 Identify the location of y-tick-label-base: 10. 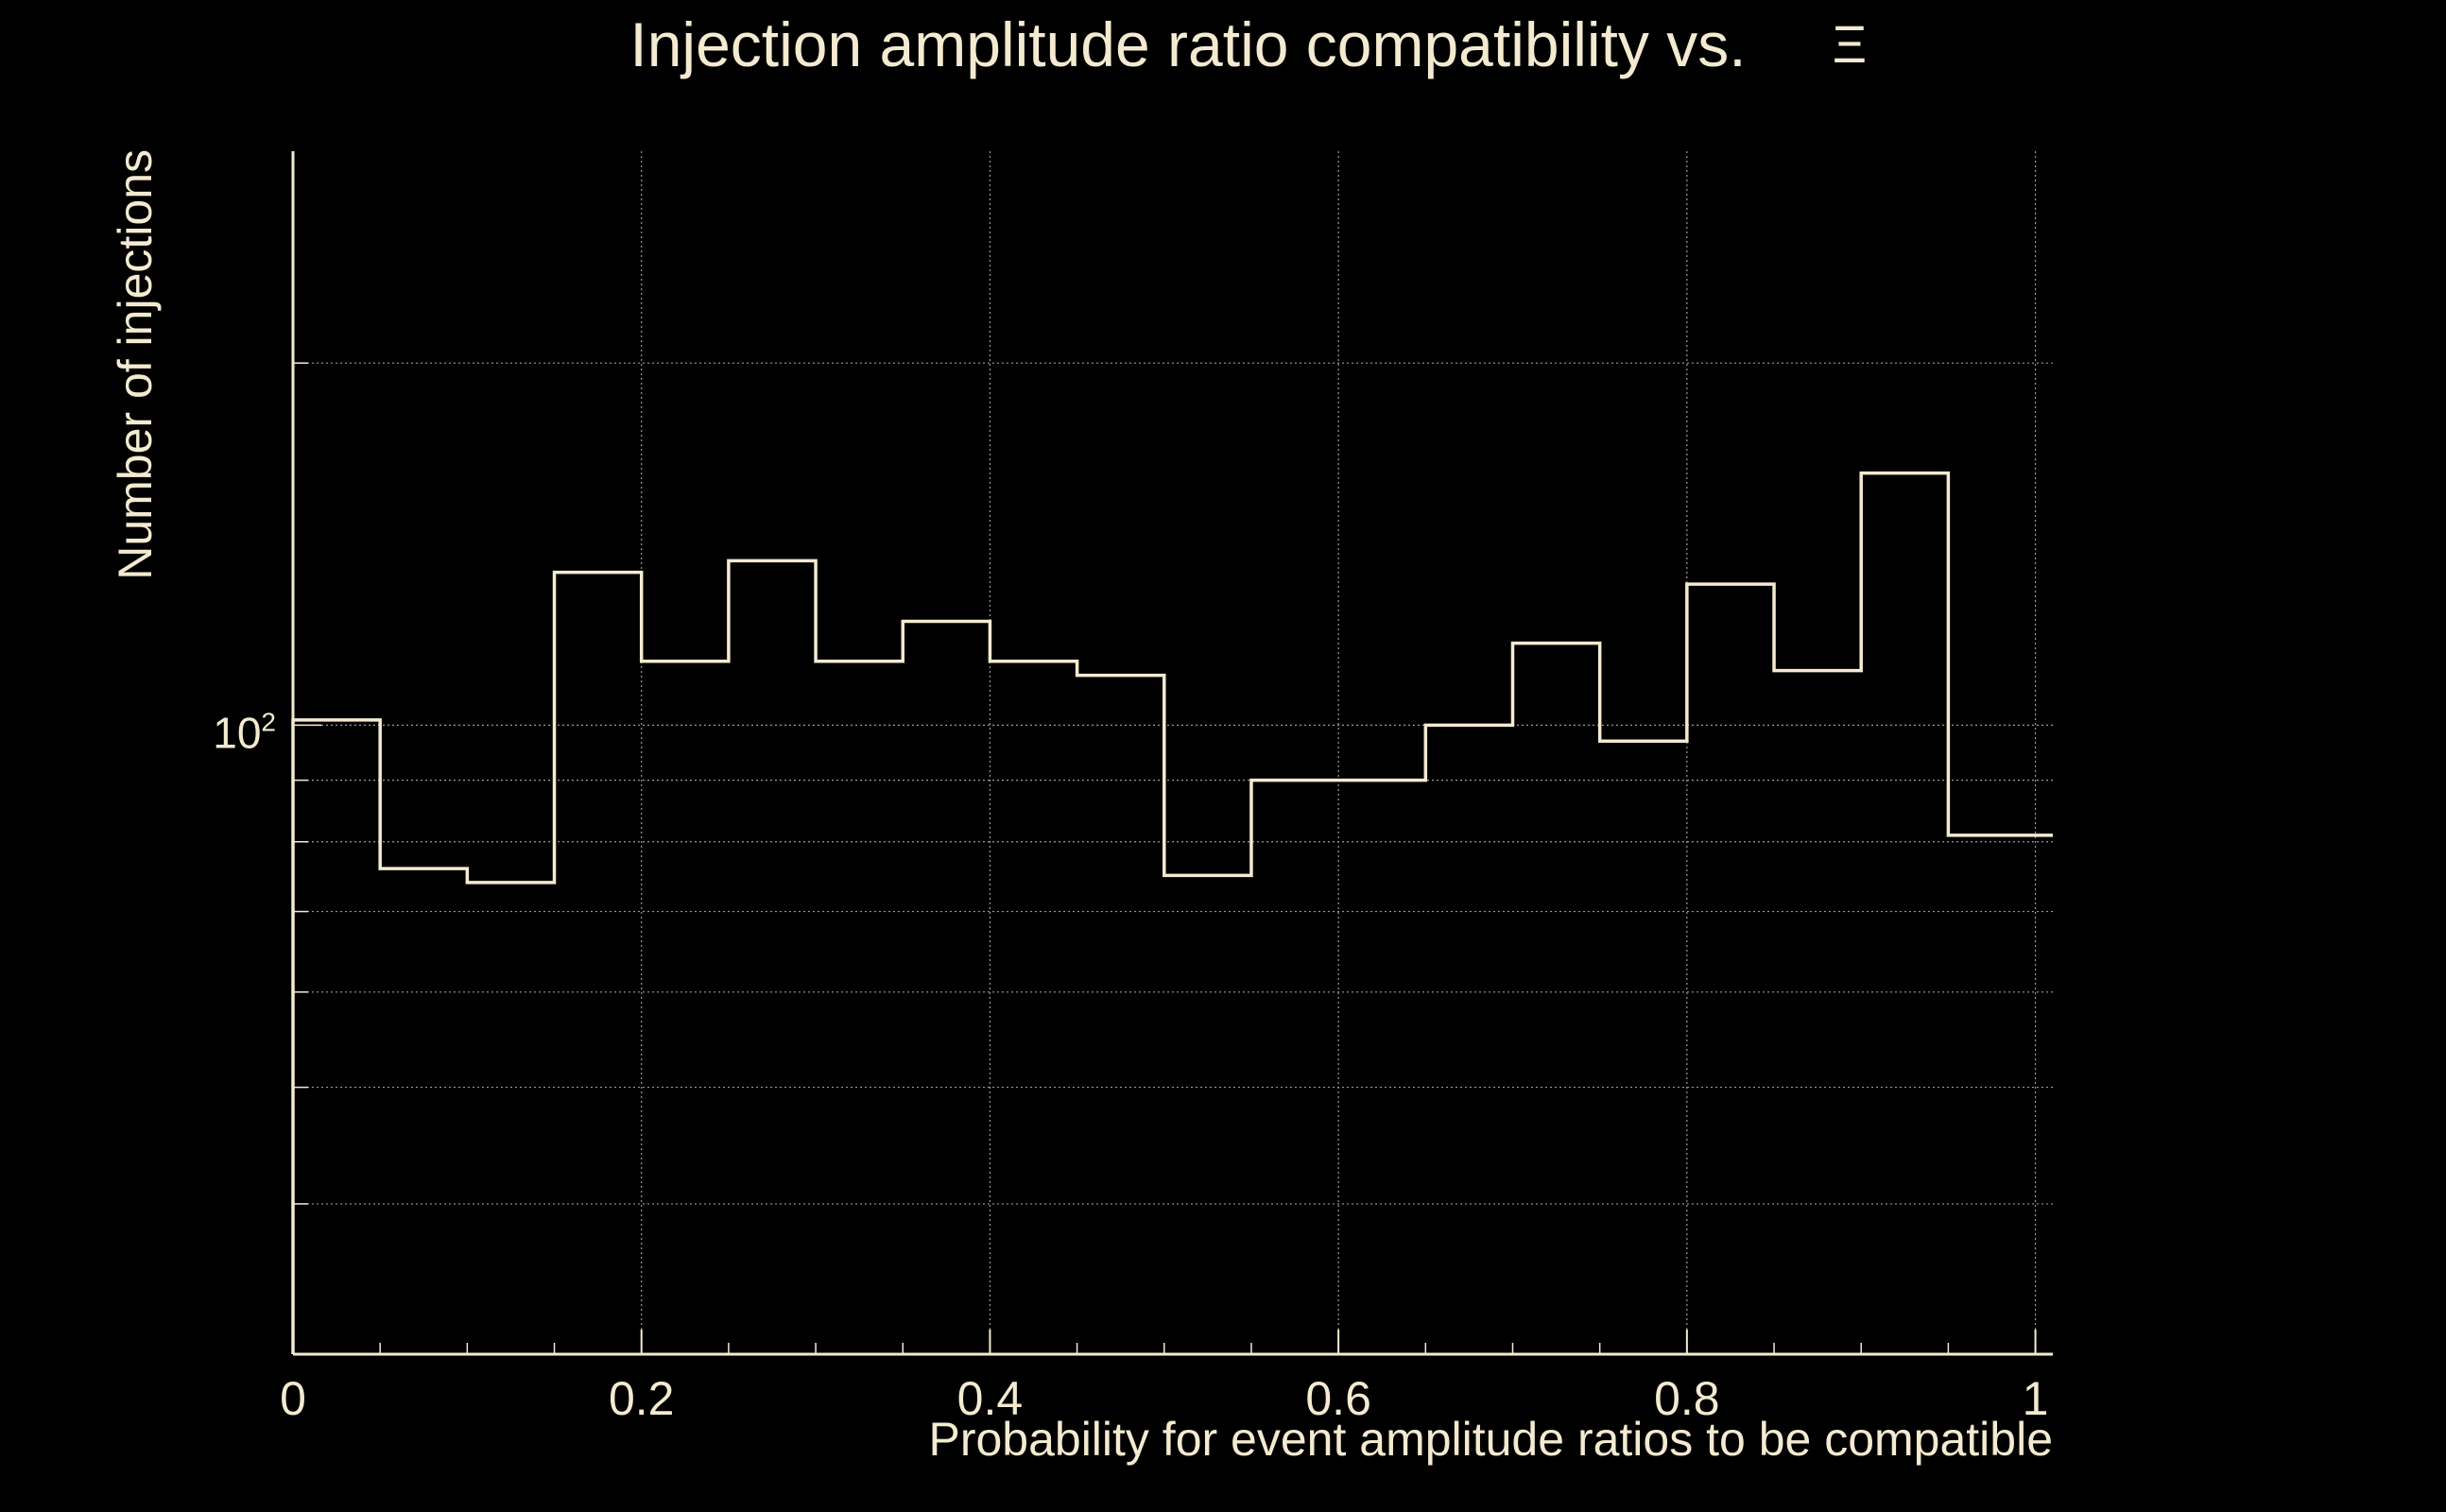
(237, 732).